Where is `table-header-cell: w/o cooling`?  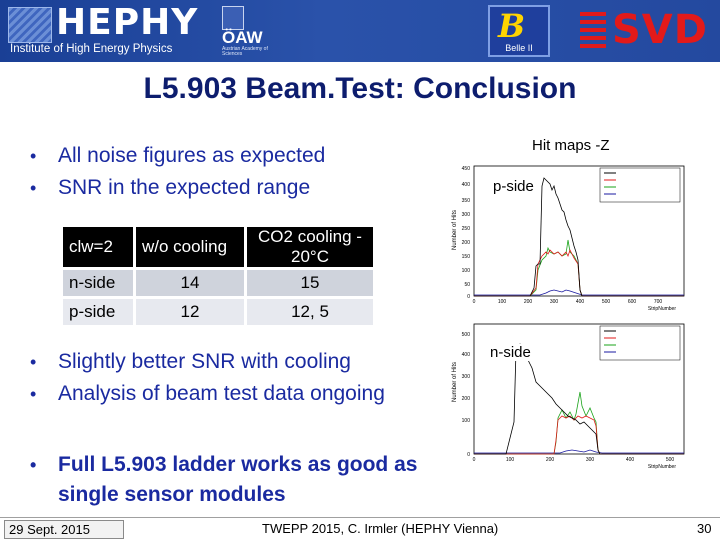 table-header-cell: w/o cooling is located at coordinates (190, 247).